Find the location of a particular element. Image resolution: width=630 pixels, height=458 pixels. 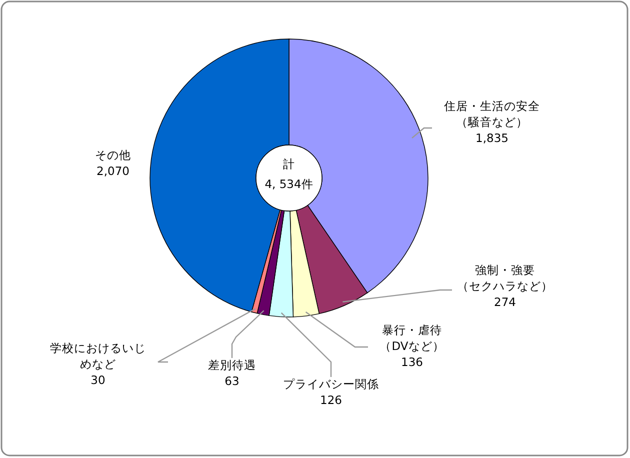

data-label: 274 is located at coordinates (505, 302).